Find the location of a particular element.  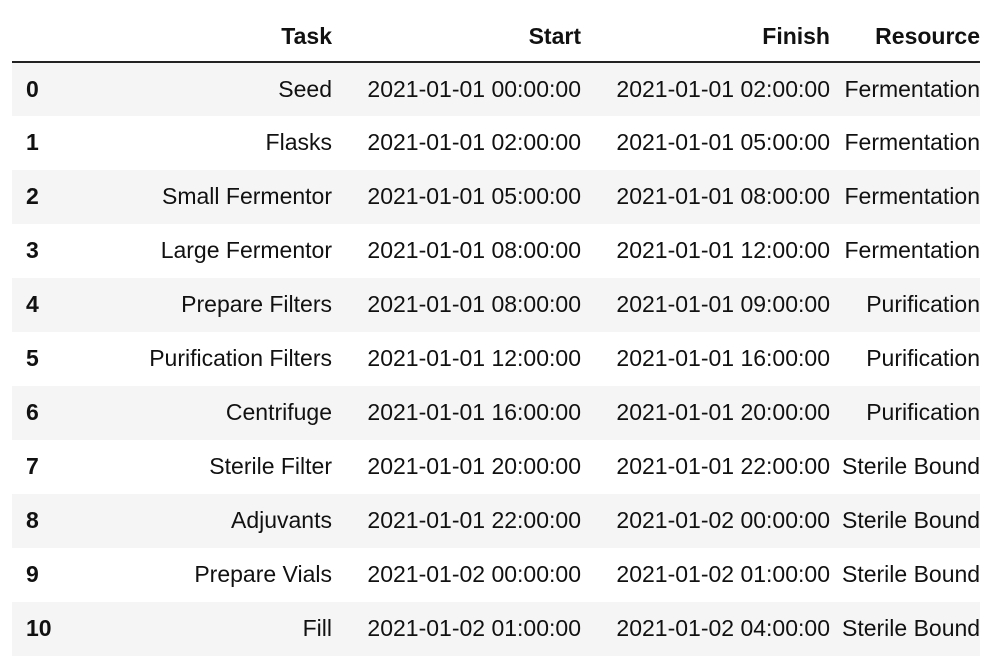

column-header-finish: Finish is located at coordinates (717, 37).